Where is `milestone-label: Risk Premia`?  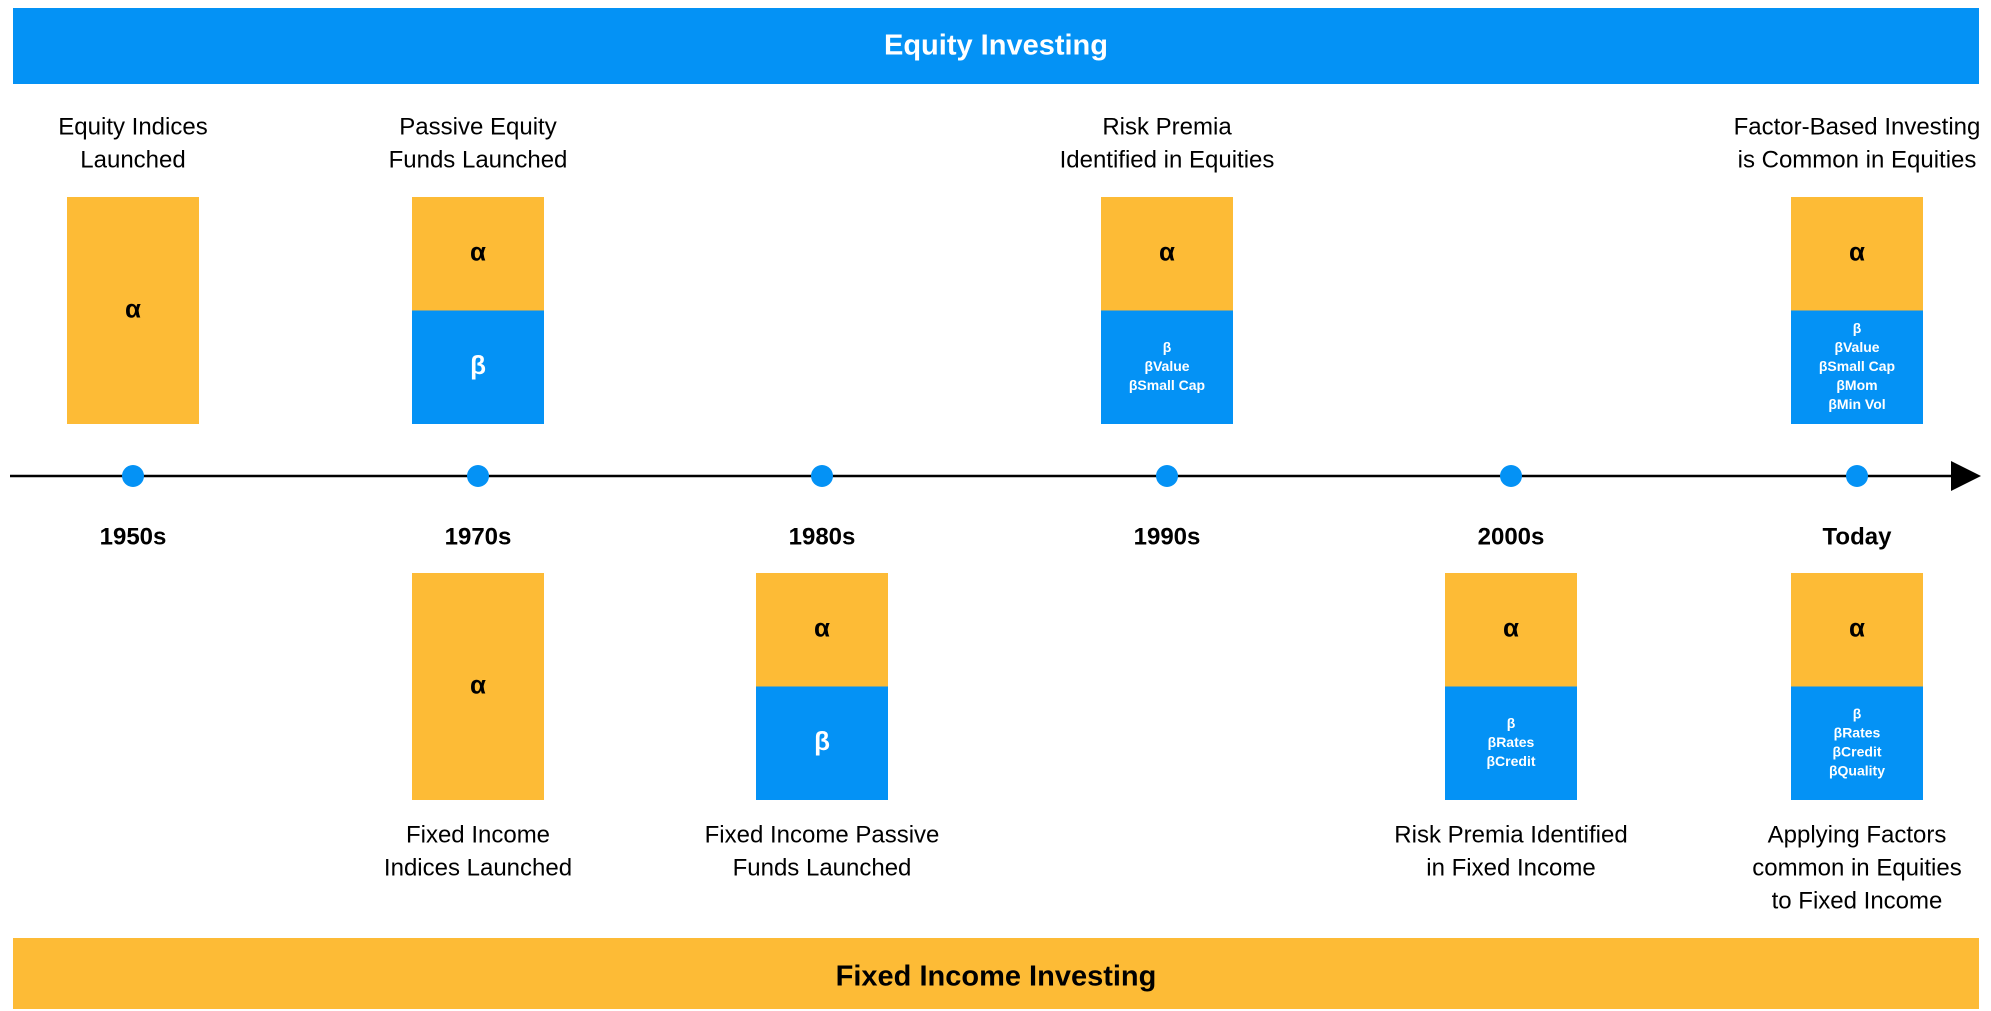 milestone-label: Risk Premia is located at coordinates (1167, 126).